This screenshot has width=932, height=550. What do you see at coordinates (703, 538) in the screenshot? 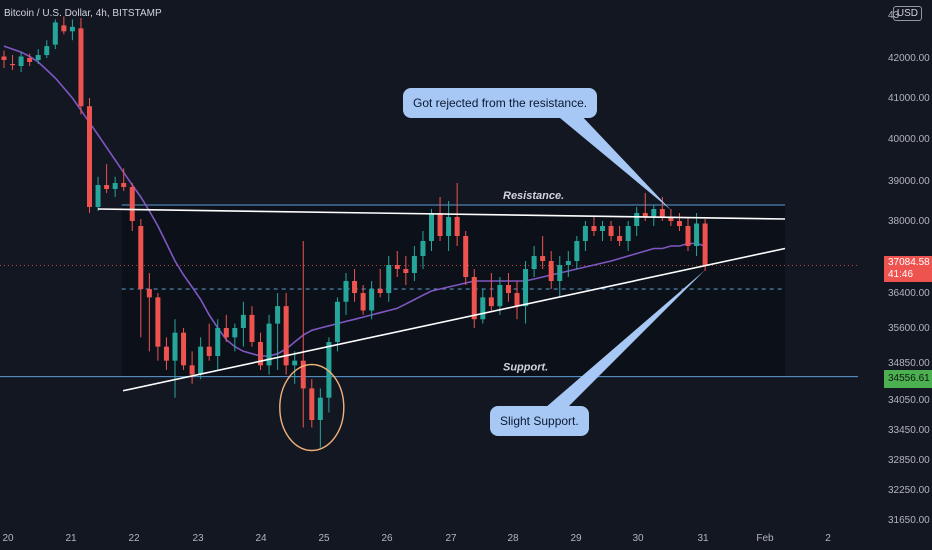
I see `x-tick-label: 31` at bounding box center [703, 538].